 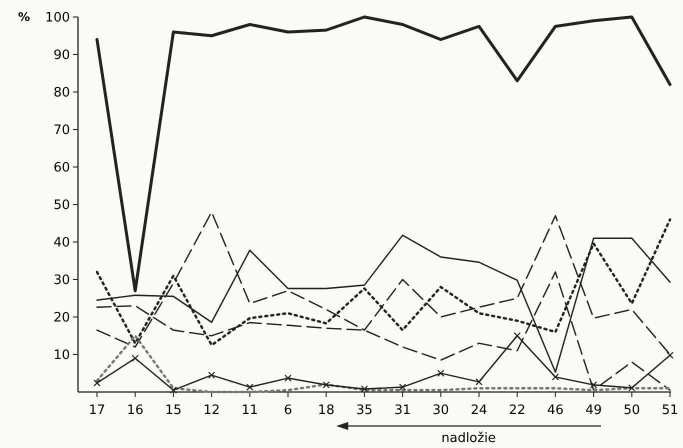 What do you see at coordinates (24, 17) in the screenshot?
I see `y-axis-title: %` at bounding box center [24, 17].